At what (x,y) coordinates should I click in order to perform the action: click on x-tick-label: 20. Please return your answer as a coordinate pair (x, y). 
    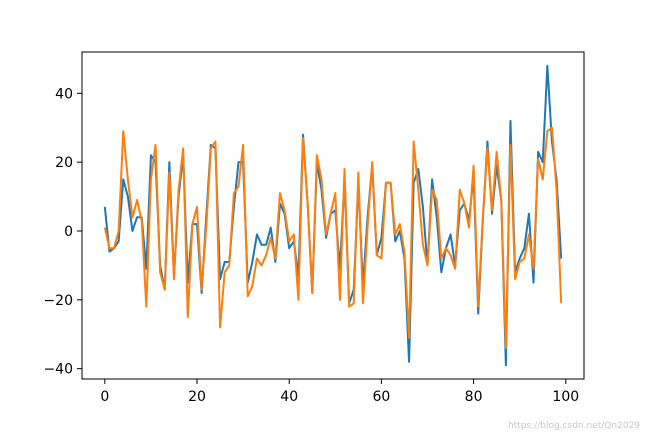
    Looking at the image, I should click on (197, 397).